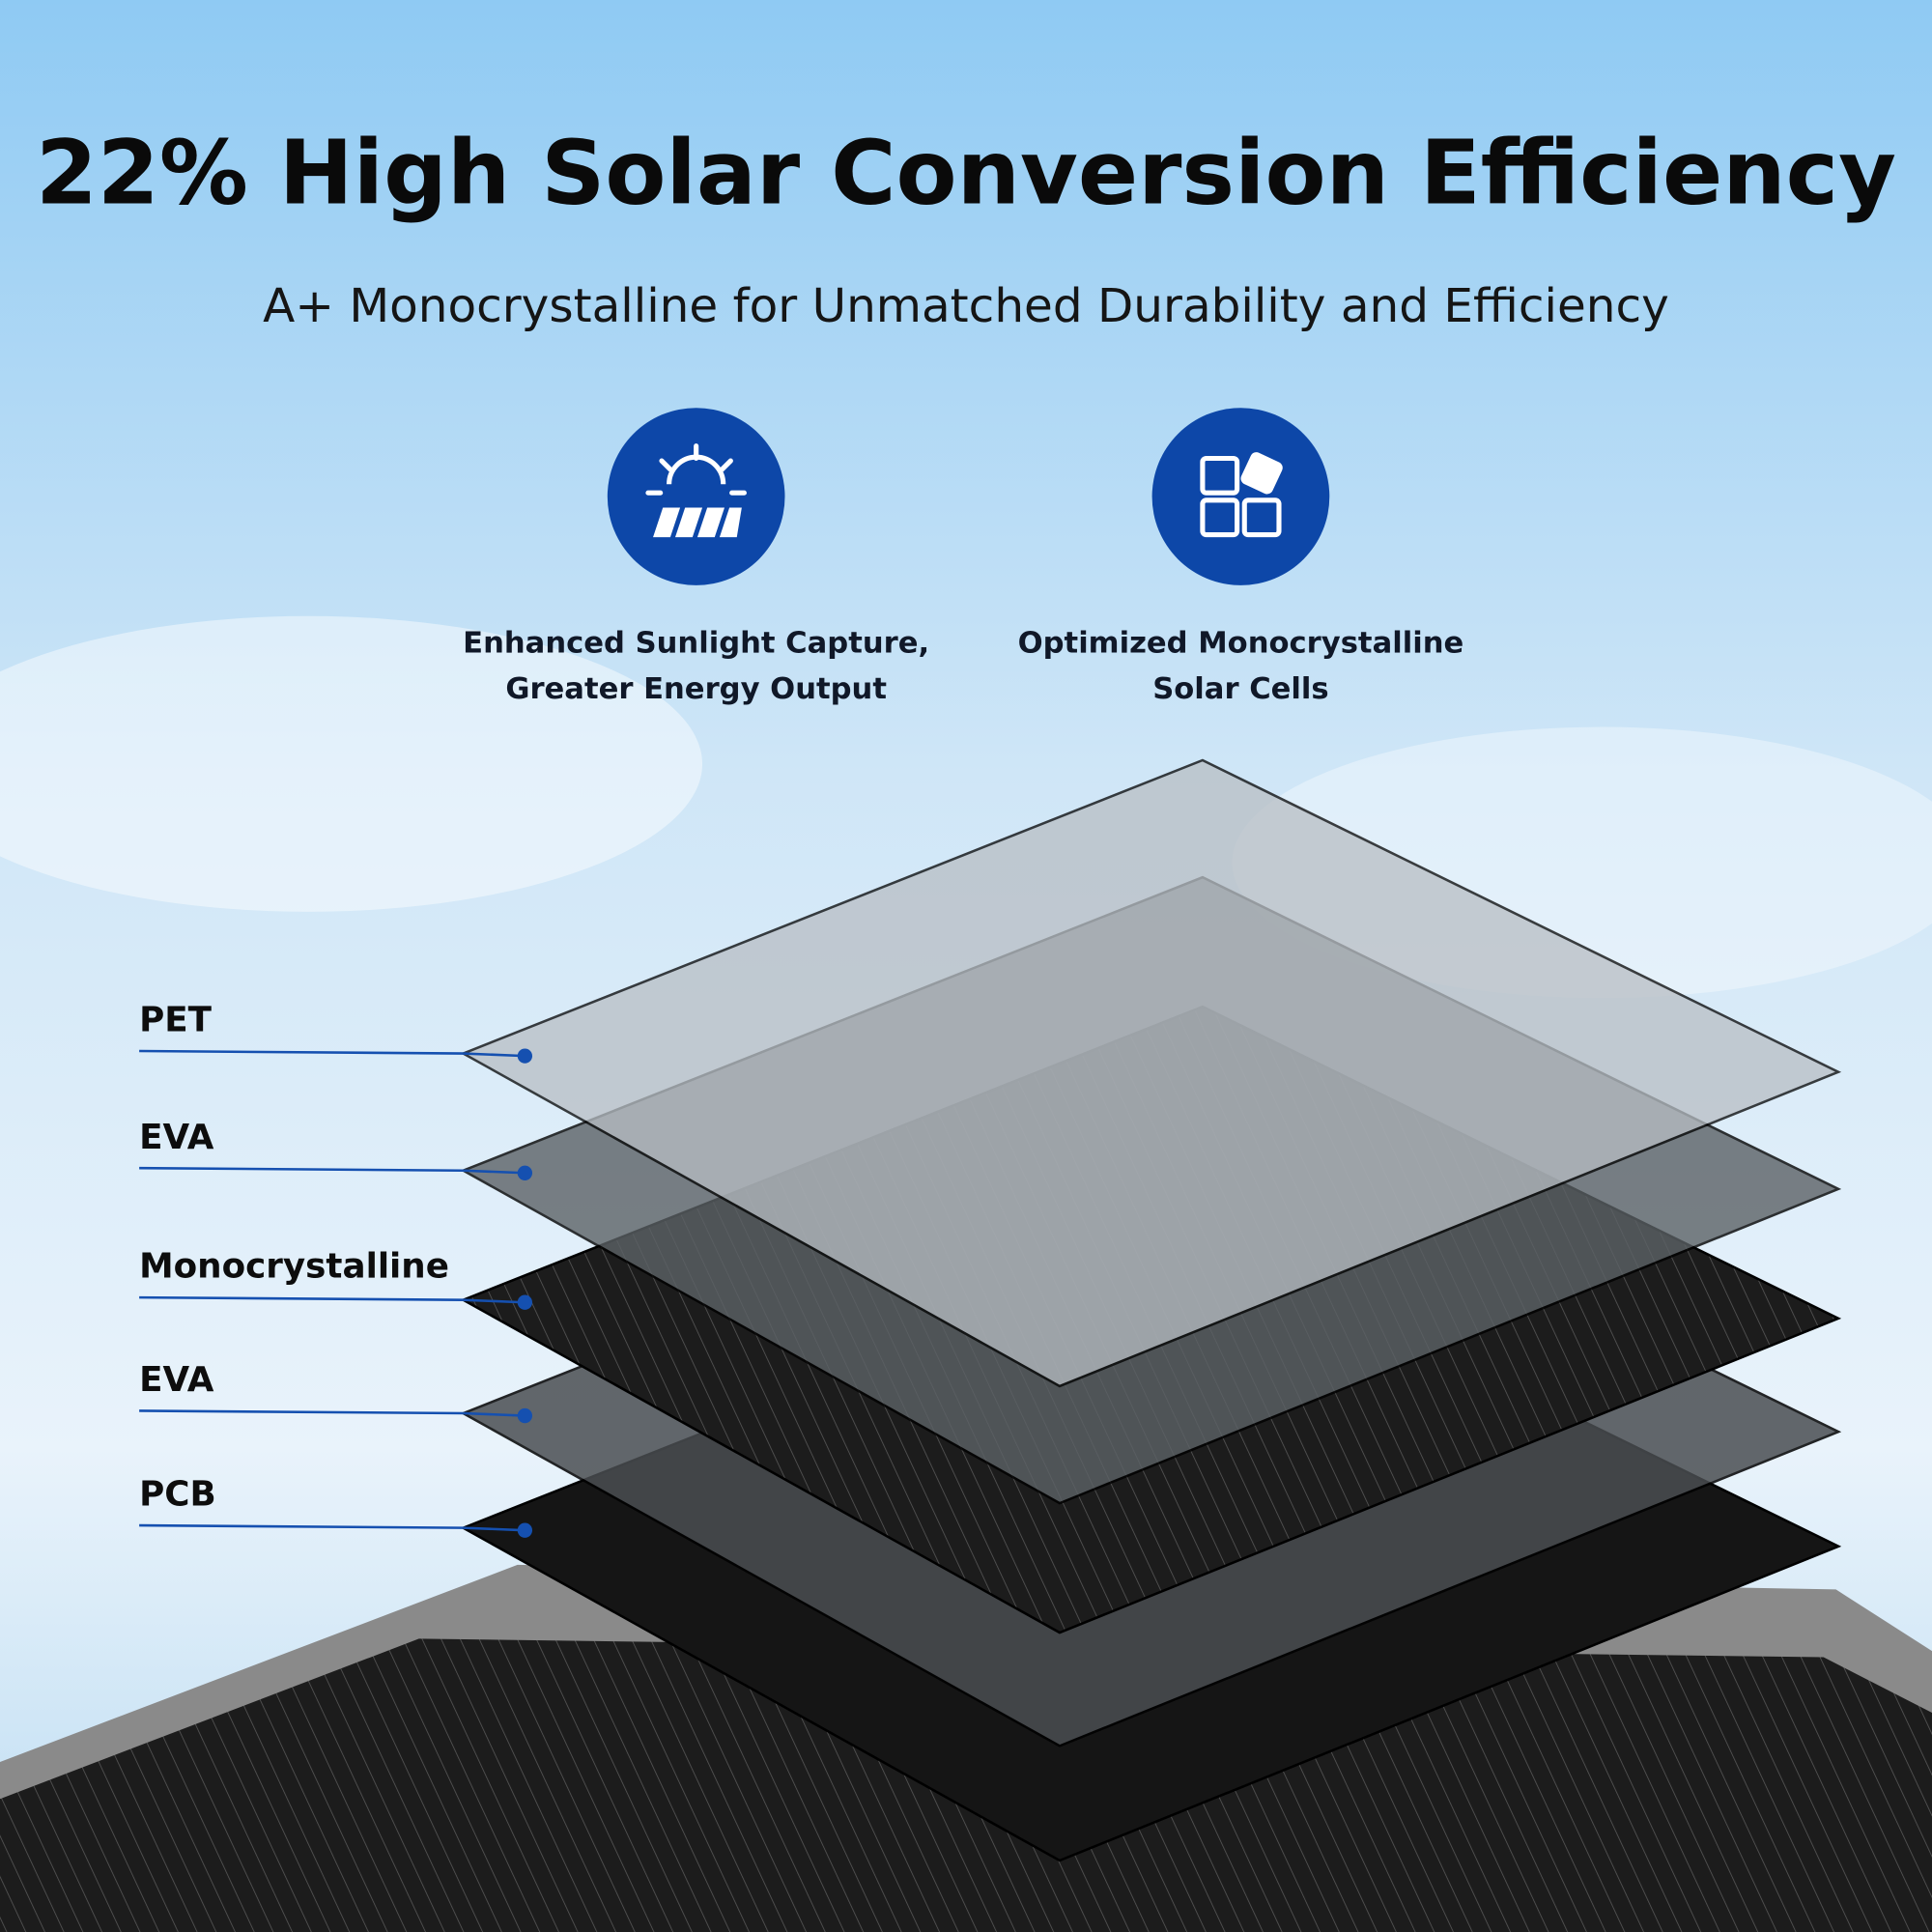 This screenshot has height=1932, width=1932. I want to click on cloud, so click(351, 763).